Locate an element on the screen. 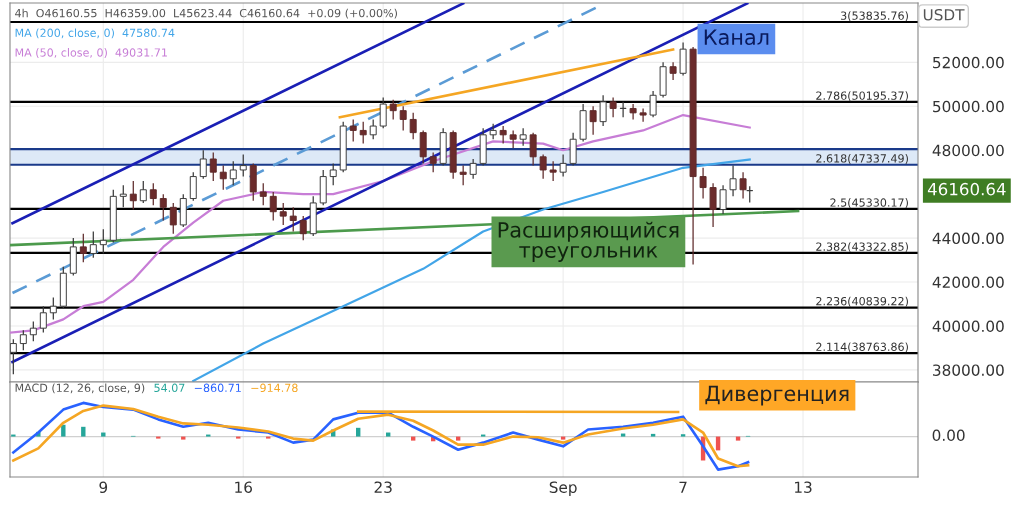 Image resolution: width=1024 pixels, height=505 pixels. text: −914.78 is located at coordinates (274, 388).